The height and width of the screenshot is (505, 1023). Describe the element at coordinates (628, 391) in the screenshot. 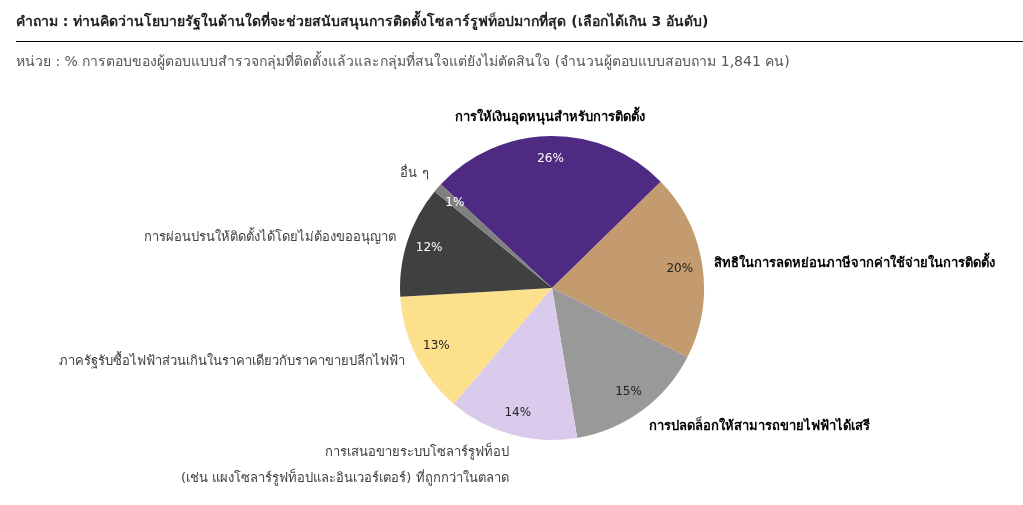

I see `data-label: 15%` at that location.